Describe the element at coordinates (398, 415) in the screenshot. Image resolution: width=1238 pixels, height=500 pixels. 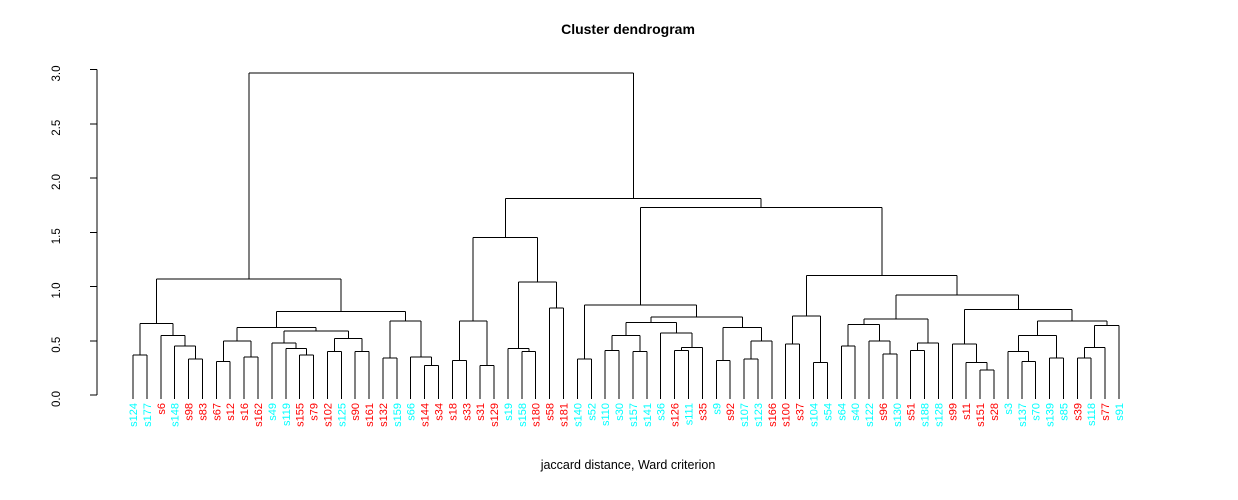
I see `svg-text: s159` at that location.